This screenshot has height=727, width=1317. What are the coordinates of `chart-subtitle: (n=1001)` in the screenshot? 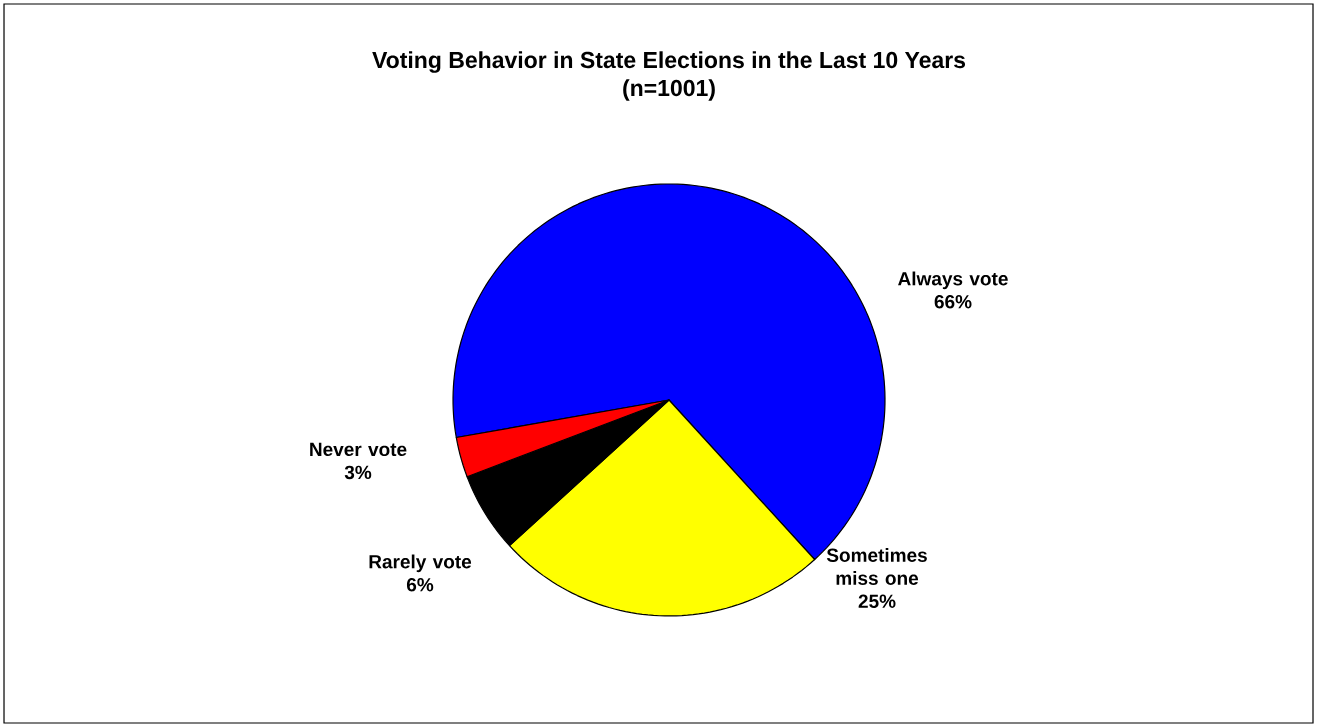 It's located at (669, 90).